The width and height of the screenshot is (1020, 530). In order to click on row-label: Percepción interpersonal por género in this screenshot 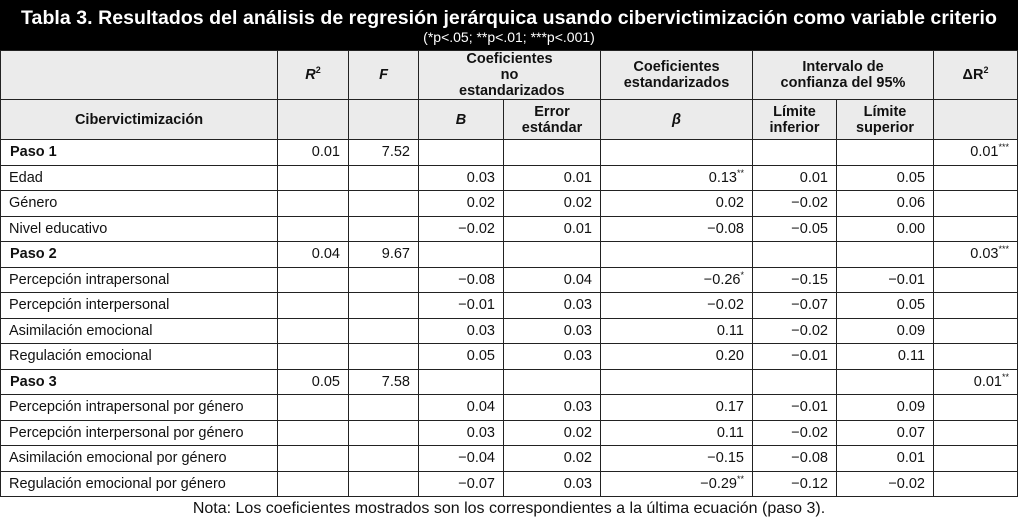, I will do `click(139, 432)`.